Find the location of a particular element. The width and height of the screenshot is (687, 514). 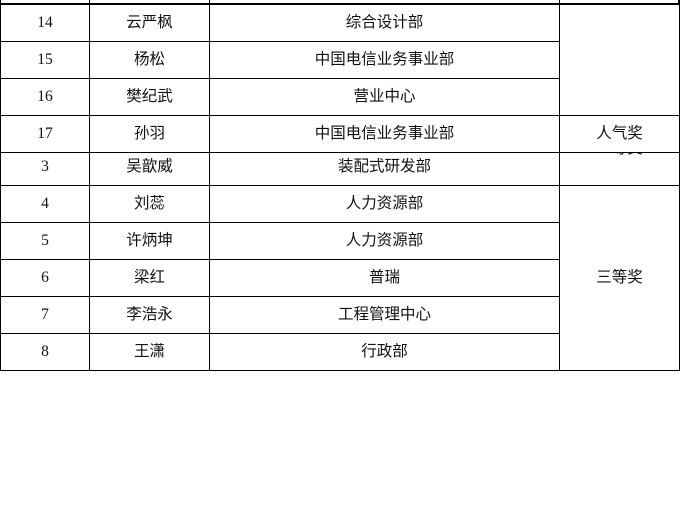

table-row: 8 王潇 行政部 is located at coordinates (340, 352).